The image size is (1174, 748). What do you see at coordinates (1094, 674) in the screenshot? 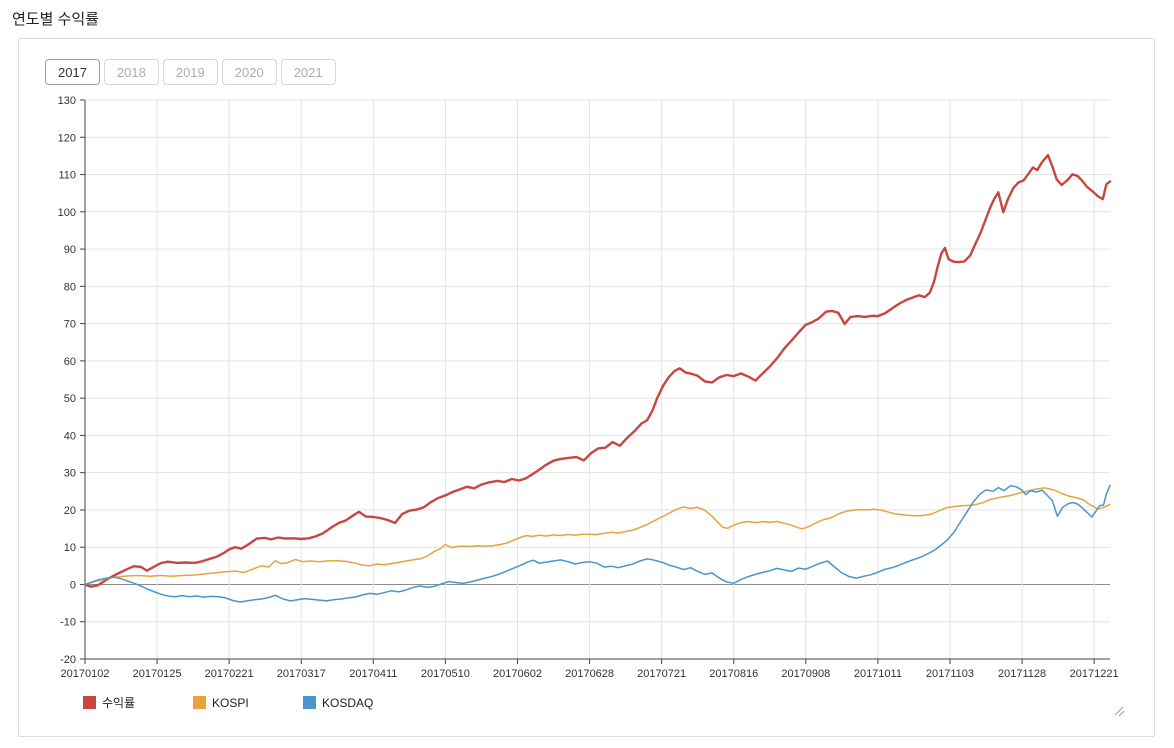
I see `x-tick-label: 20171221` at bounding box center [1094, 674].